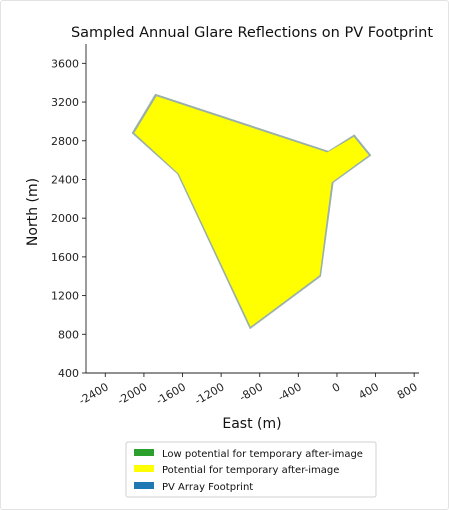 The width and height of the screenshot is (449, 510). Describe the element at coordinates (171, 393) in the screenshot. I see `x-tick-label: -1600` at that location.